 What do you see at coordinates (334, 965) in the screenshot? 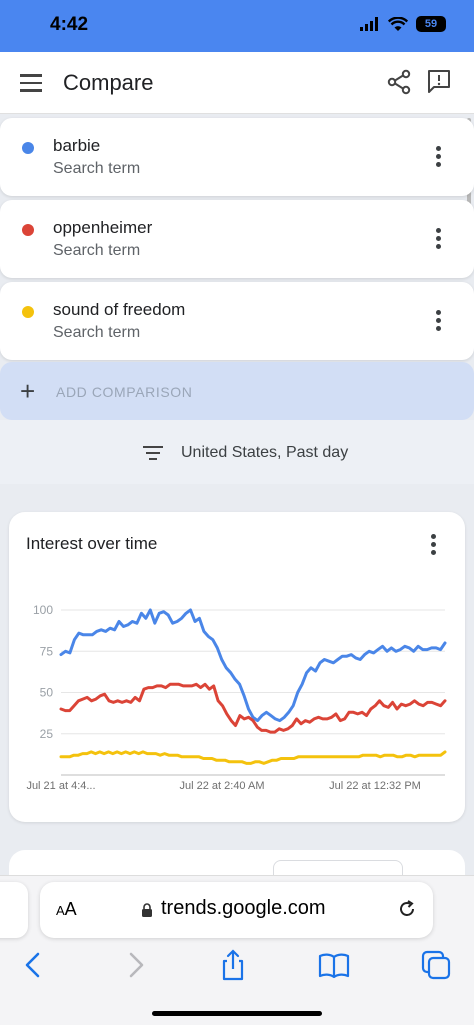
I see `bookmarks-icon` at bounding box center [334, 965].